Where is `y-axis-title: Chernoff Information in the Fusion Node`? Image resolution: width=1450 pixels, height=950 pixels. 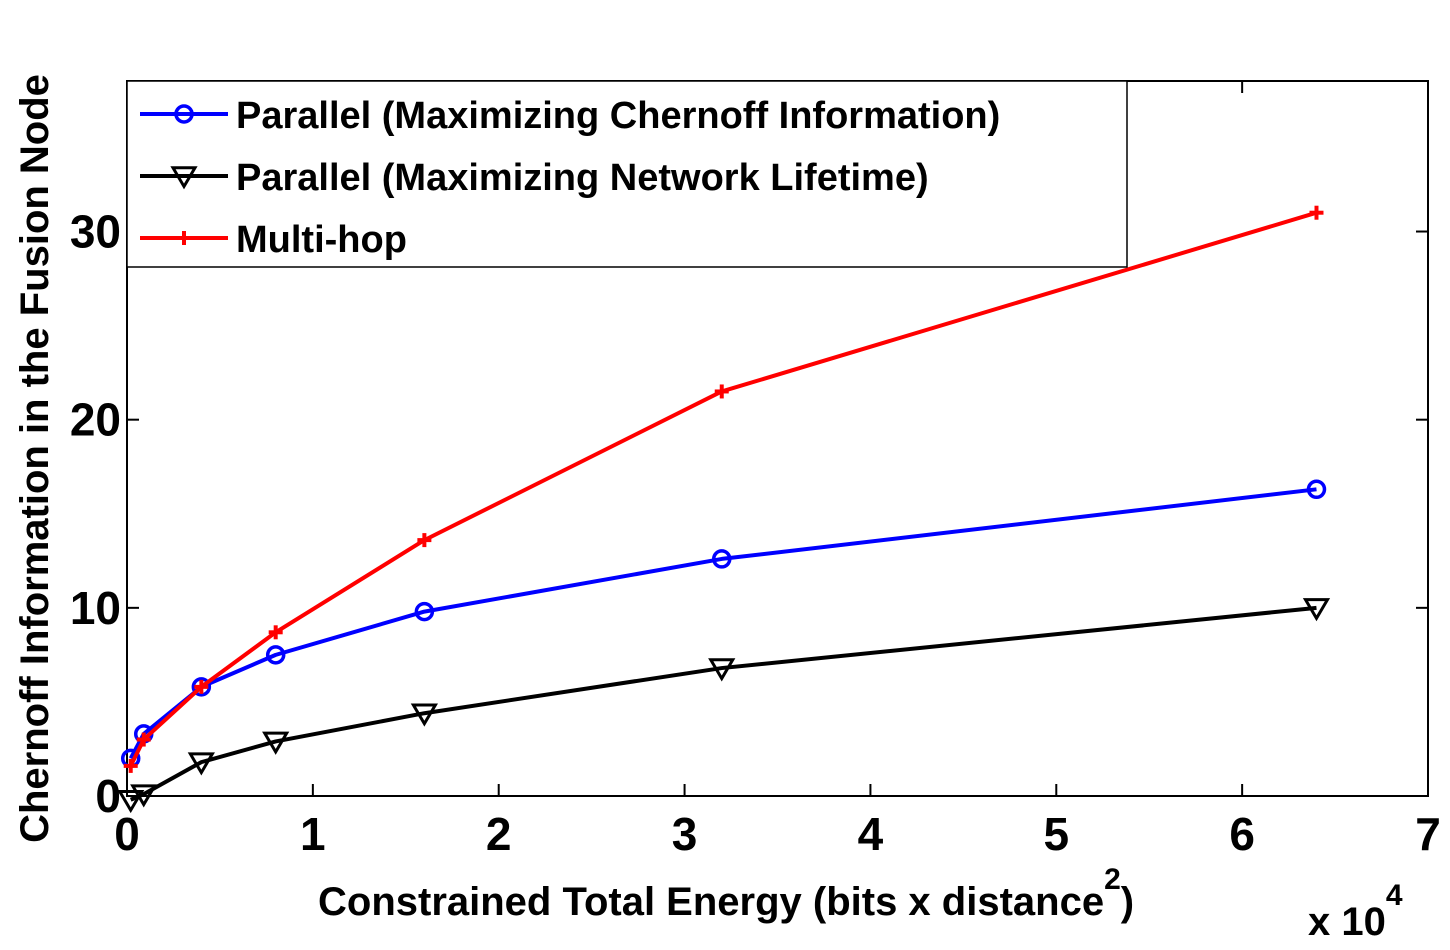
y-axis-title: Chernoff Information in the Fusion Node is located at coordinates (35, 458).